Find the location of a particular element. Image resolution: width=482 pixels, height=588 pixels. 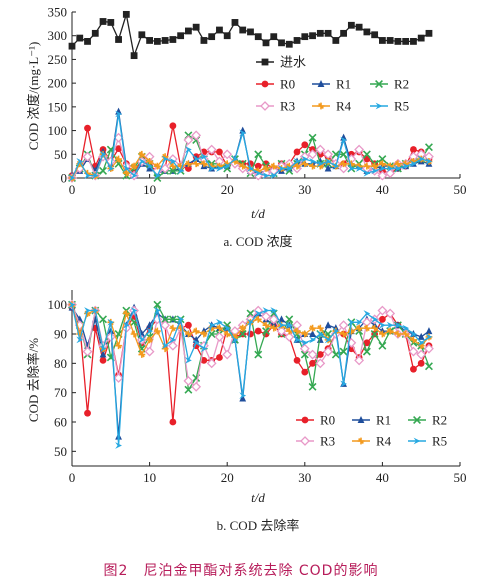

legend: R0 R1 R2 R3 R4 R5 is located at coordinates (371, 431).